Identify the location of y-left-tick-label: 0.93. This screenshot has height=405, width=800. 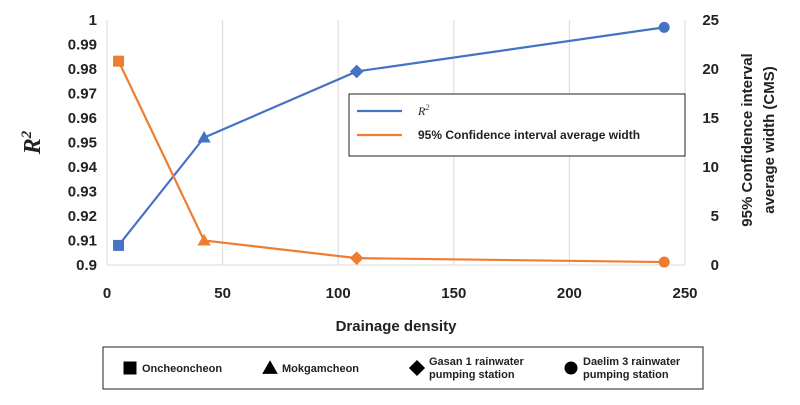
(82, 192).